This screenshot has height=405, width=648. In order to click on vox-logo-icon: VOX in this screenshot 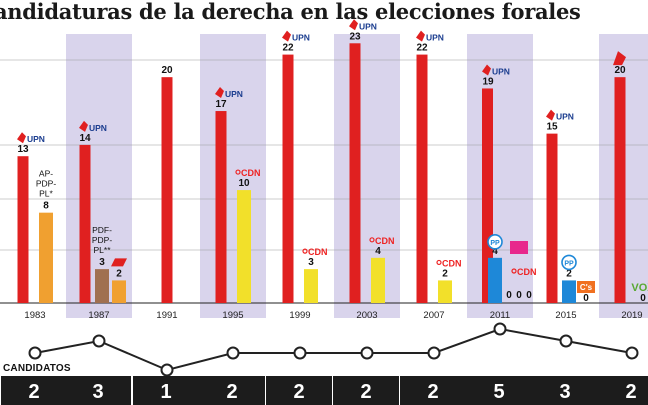, I will do `click(639, 288)`.